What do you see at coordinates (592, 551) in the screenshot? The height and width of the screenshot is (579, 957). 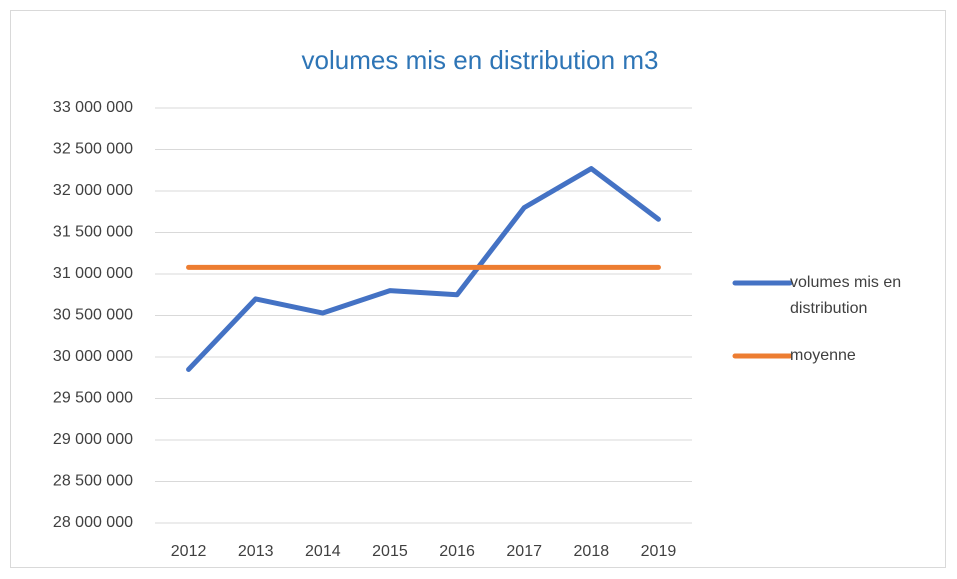 I see `x-tick-label: 2018` at bounding box center [592, 551].